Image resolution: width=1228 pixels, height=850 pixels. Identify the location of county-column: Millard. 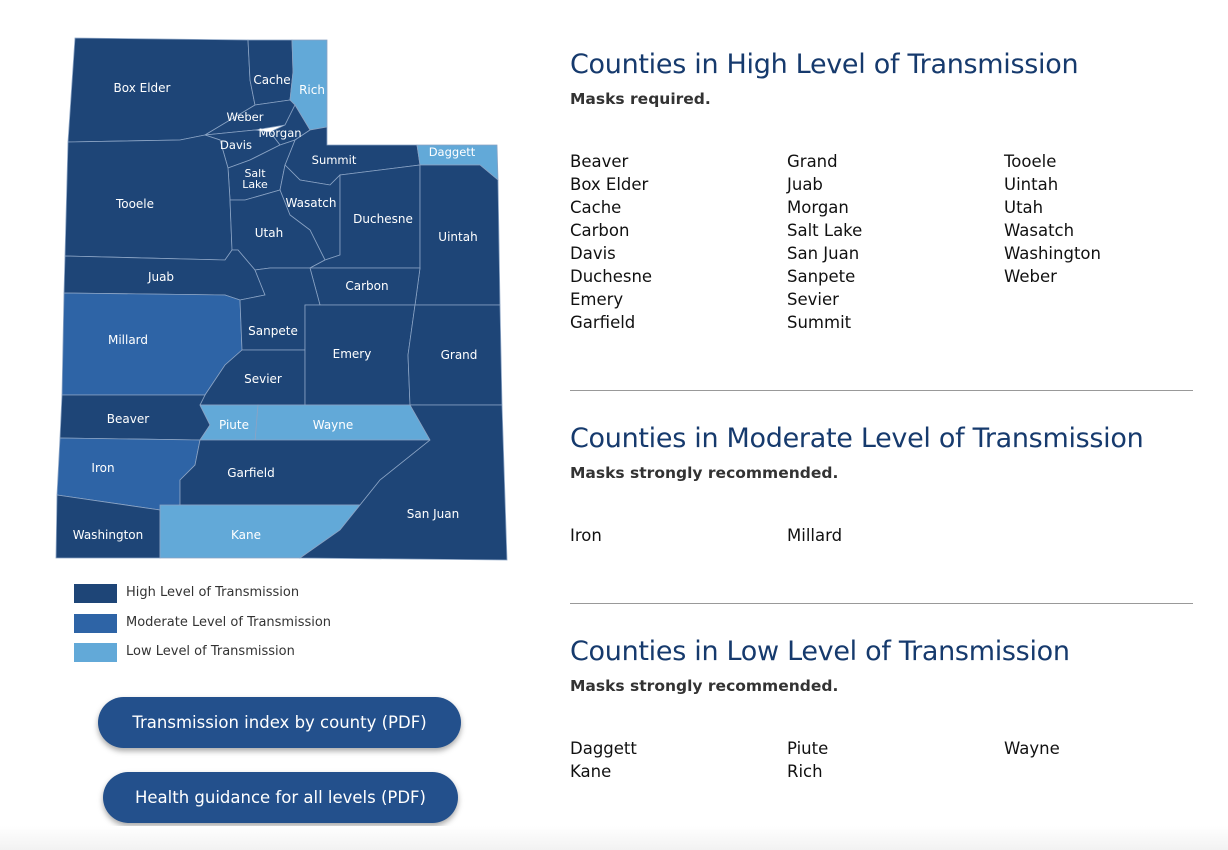
(892, 535).